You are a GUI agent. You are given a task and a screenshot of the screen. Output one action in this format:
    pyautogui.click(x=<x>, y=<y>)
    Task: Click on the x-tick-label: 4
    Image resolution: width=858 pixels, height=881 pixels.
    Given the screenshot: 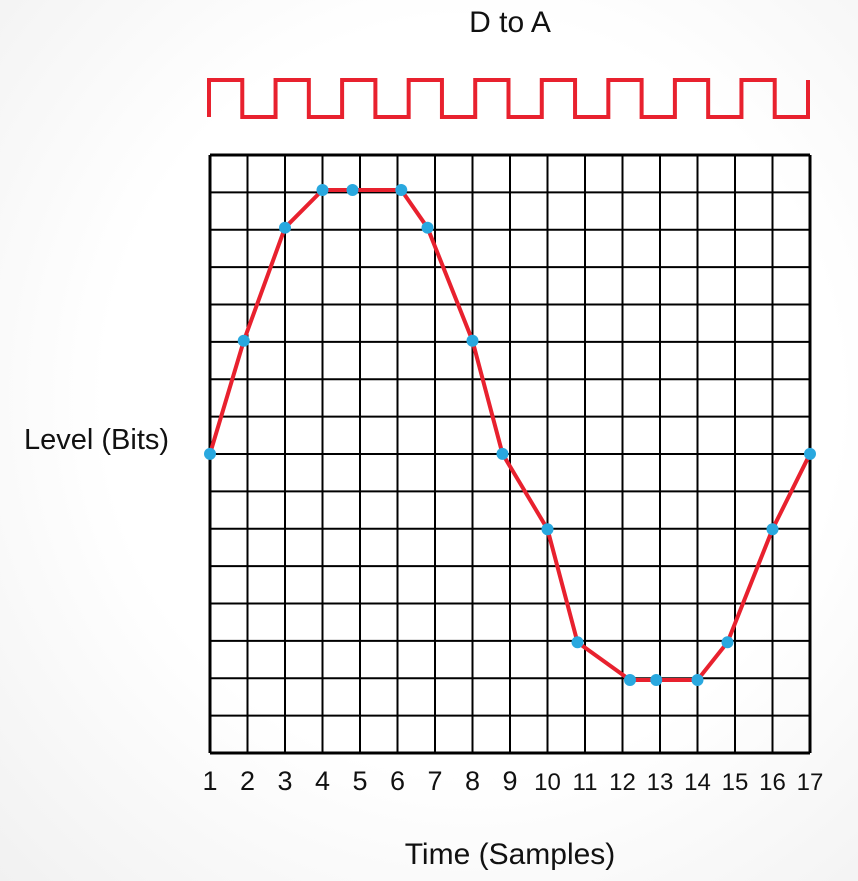 What is the action you would take?
    pyautogui.click(x=322, y=781)
    